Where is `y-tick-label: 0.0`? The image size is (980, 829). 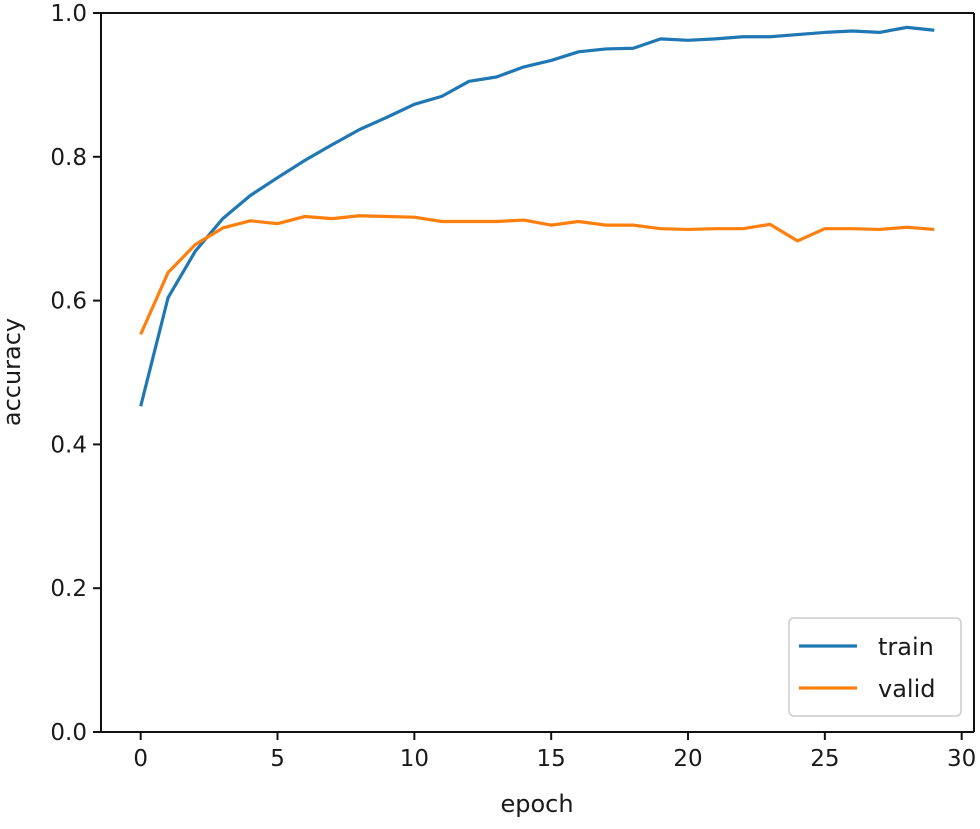 y-tick-label: 0.0 is located at coordinates (68, 733).